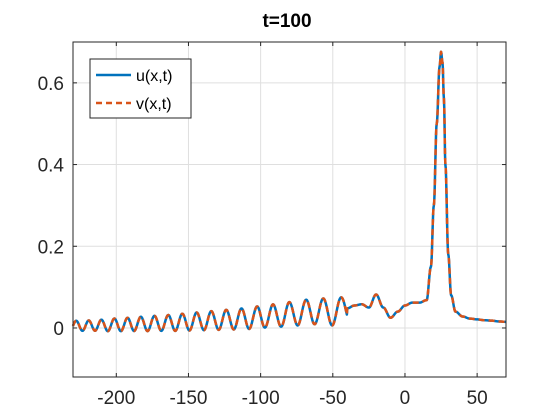 The width and height of the screenshot is (560, 420). I want to click on y-tick-label: 0.4, so click(51, 166).